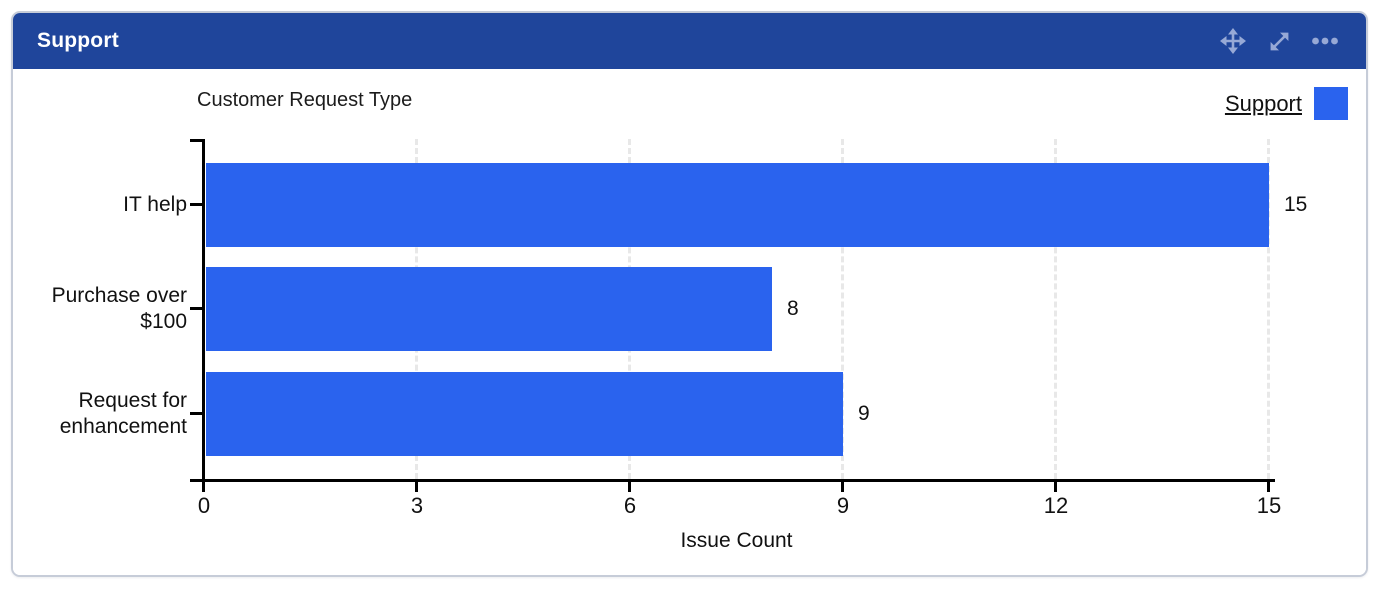 The height and width of the screenshot is (590, 1378). I want to click on gadget-title: Support, so click(78, 40).